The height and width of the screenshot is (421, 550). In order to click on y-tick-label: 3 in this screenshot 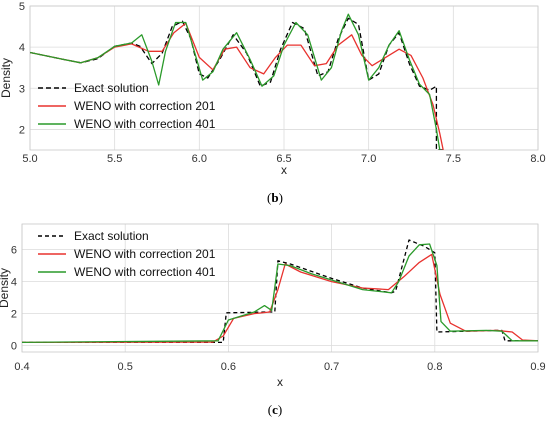, I will do `click(22, 89)`.